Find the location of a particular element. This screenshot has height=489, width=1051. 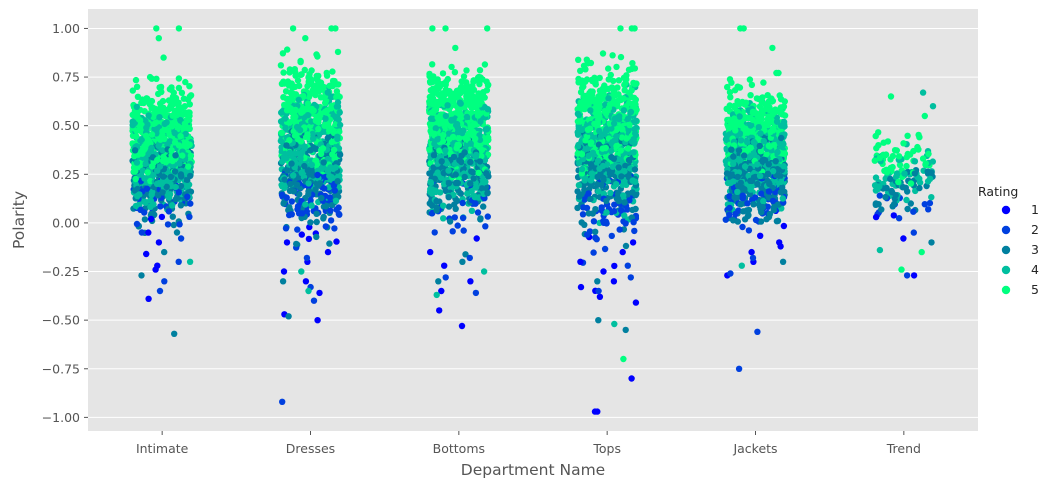

y-tick-label: −0.75 is located at coordinates (61, 368).